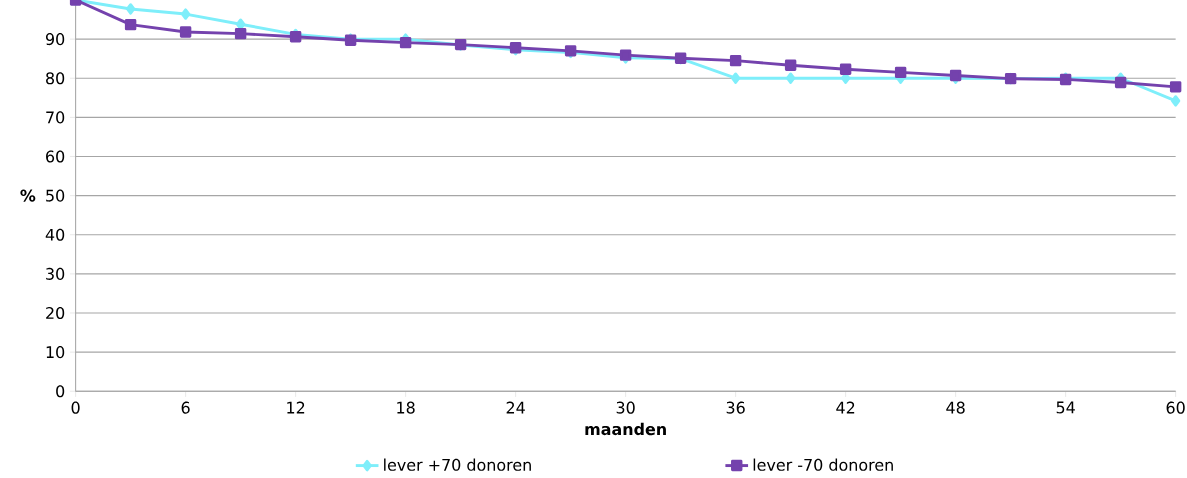  Describe the element at coordinates (625, 407) in the screenshot. I see `x-tick-label: 30` at that location.